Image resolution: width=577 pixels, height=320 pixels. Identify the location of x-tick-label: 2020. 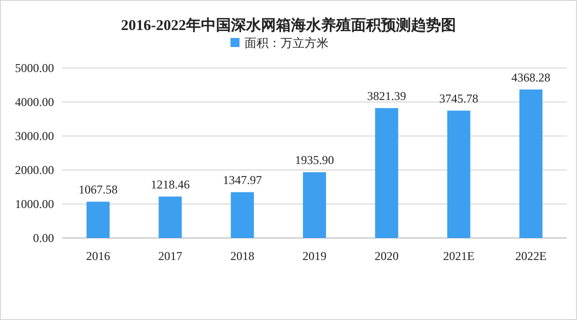
(386, 256).